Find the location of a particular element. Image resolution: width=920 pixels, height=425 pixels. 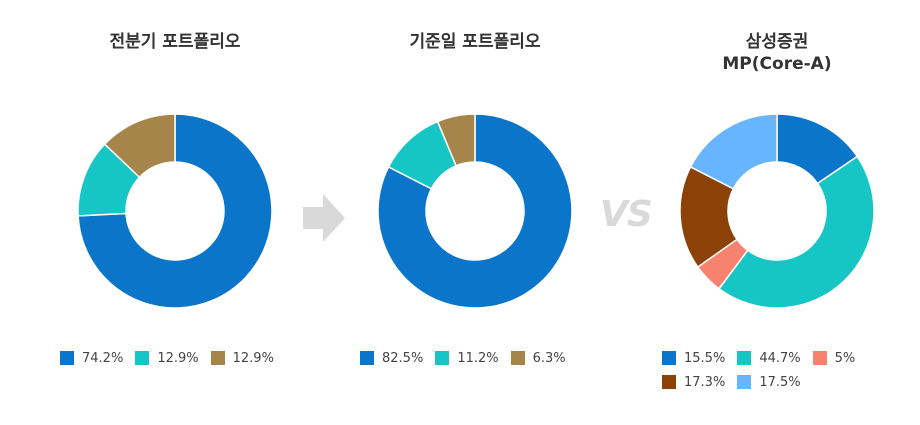

legend-label: 17.5% is located at coordinates (780, 382).